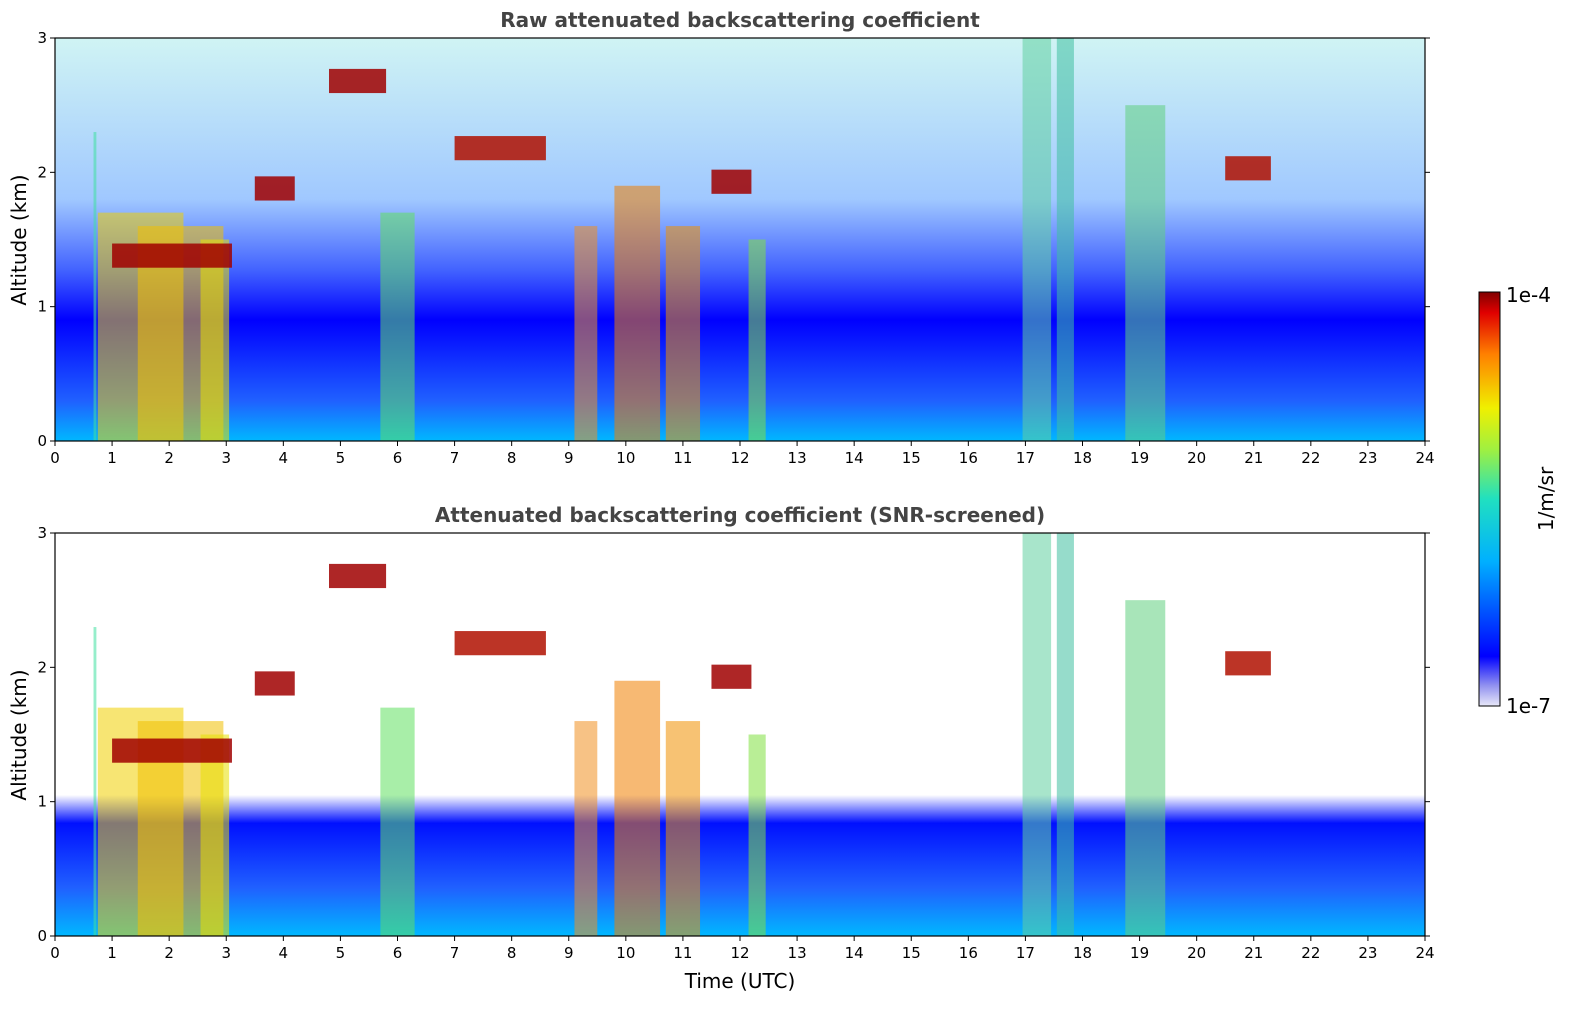 Image resolution: width=1595 pixels, height=1020 pixels. I want to click on y-tick-label: 3, so click(42, 38).